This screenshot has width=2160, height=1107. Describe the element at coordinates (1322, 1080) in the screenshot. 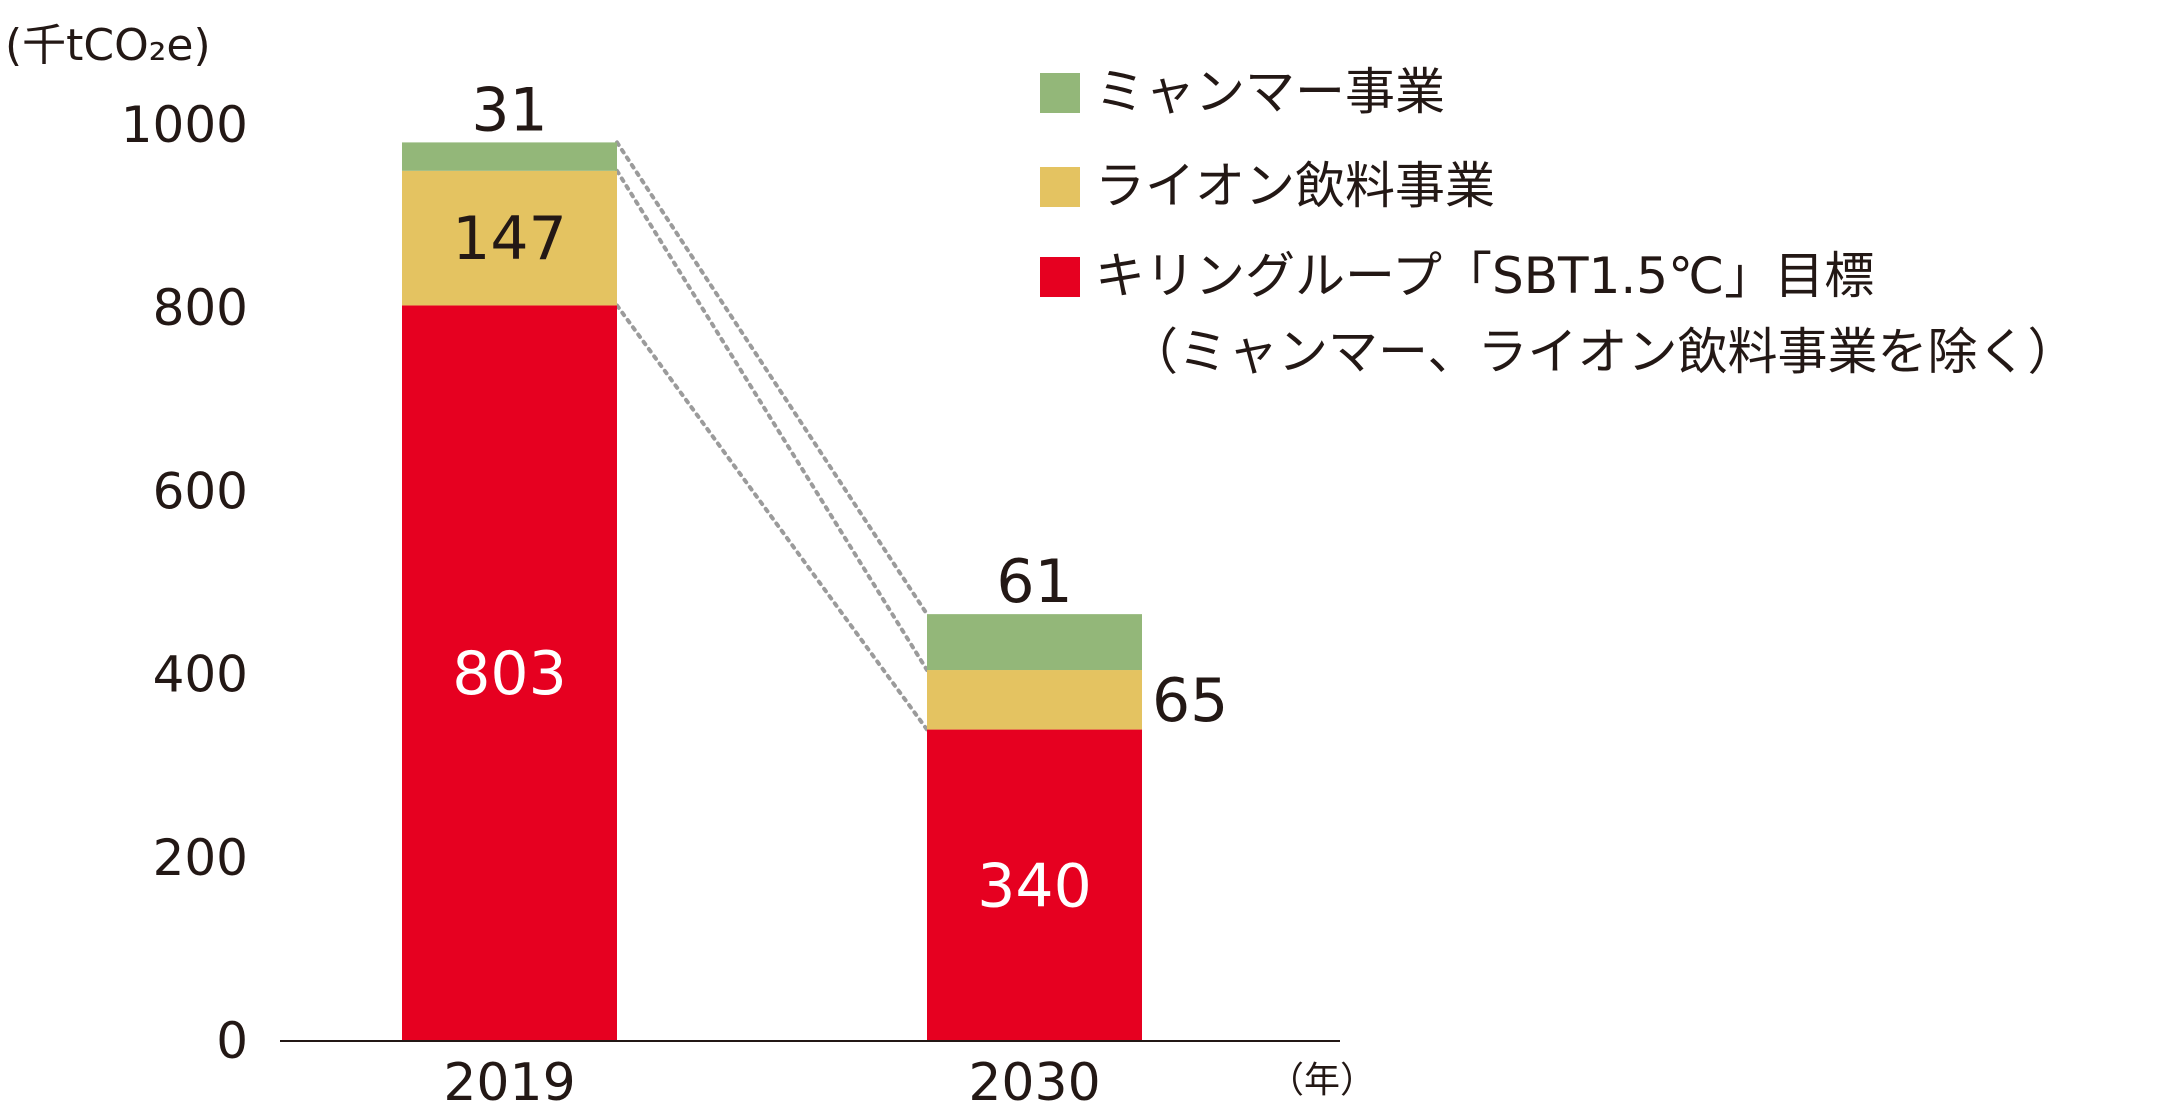

I see `x-axis-unit-label: （年）` at that location.